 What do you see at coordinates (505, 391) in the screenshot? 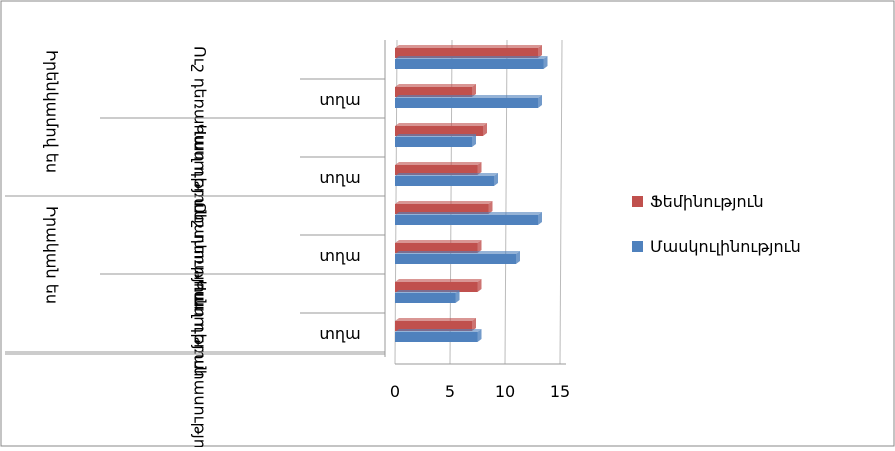
I see `x-tick-label: 10` at bounding box center [505, 391].